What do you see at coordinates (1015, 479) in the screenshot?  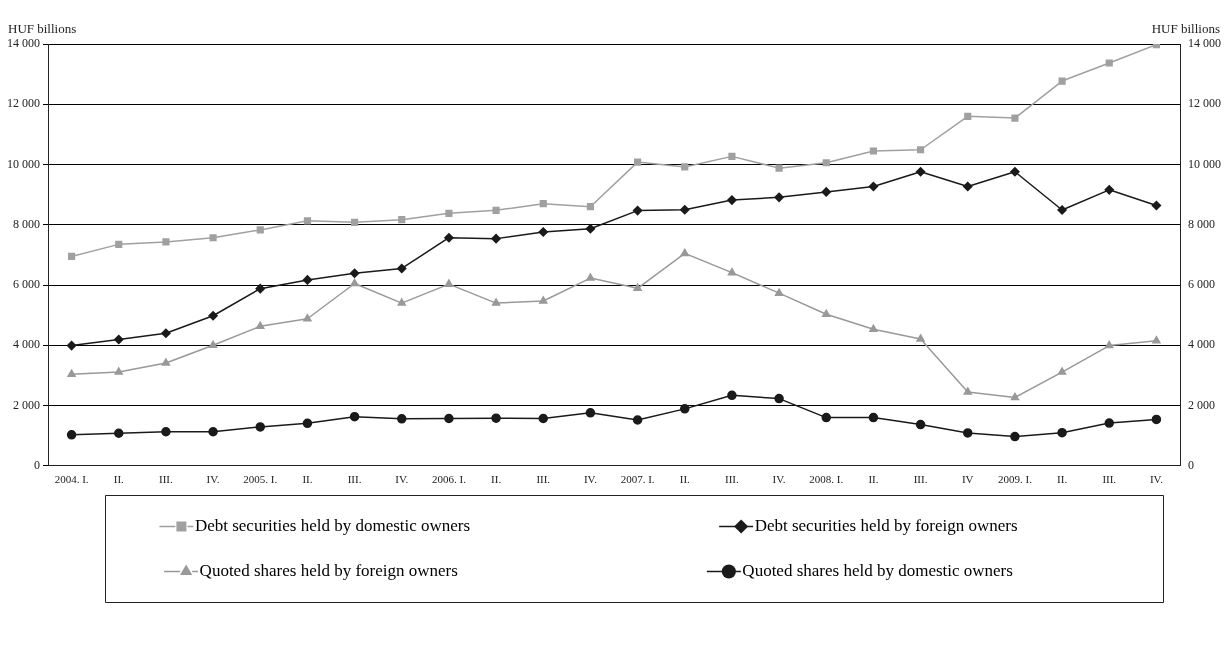 I see `x-tick-label: 2009. I.` at bounding box center [1015, 479].